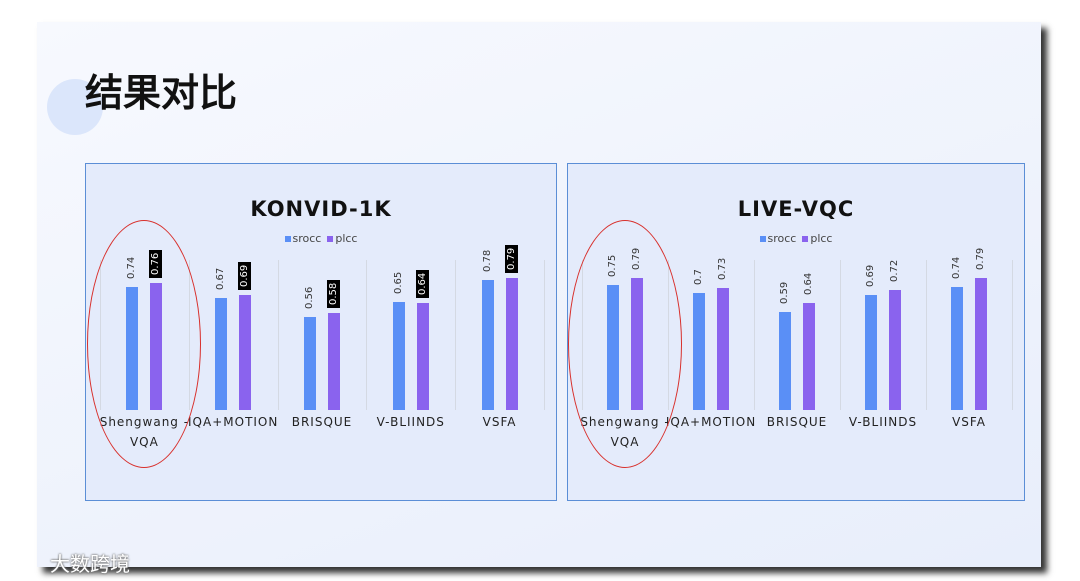  What do you see at coordinates (956, 267) in the screenshot?
I see `value-label: 0.74` at bounding box center [956, 267].